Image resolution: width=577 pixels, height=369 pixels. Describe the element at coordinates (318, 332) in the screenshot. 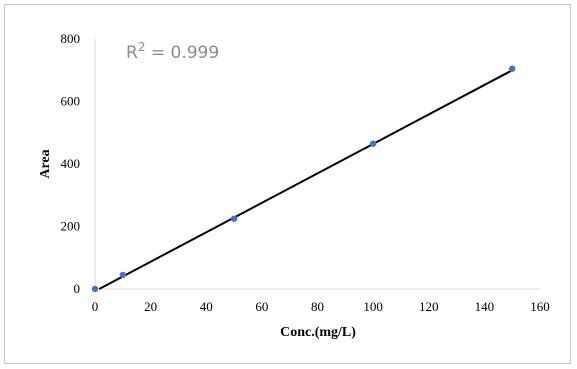

I see `x-axis-title: Conc.(mg/L)` at that location.